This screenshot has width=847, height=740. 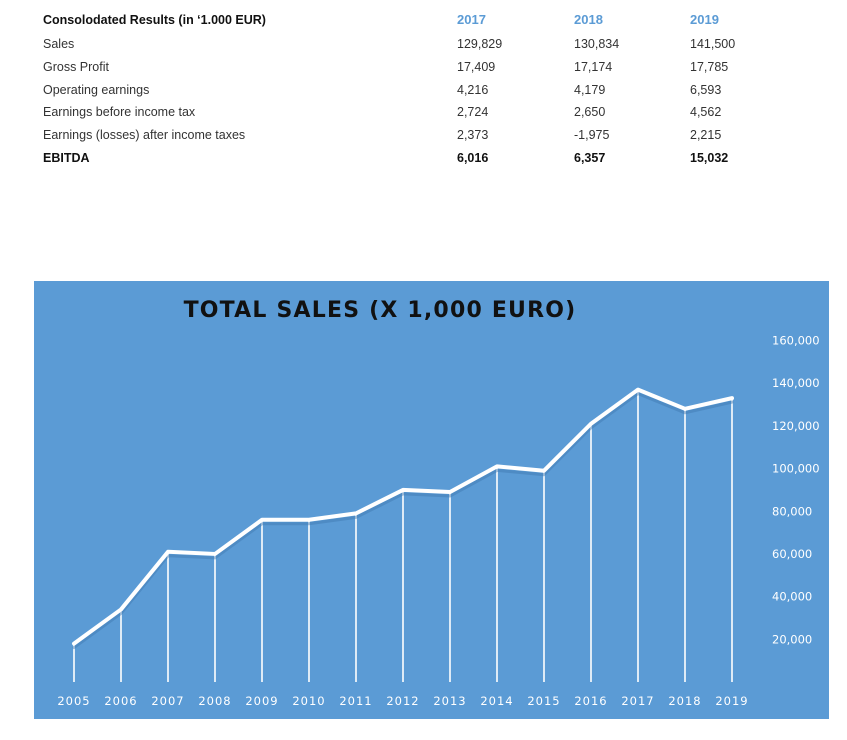 What do you see at coordinates (473, 112) in the screenshot?
I see `cell-earnings-before-income-tax-2017: 2,724` at bounding box center [473, 112].